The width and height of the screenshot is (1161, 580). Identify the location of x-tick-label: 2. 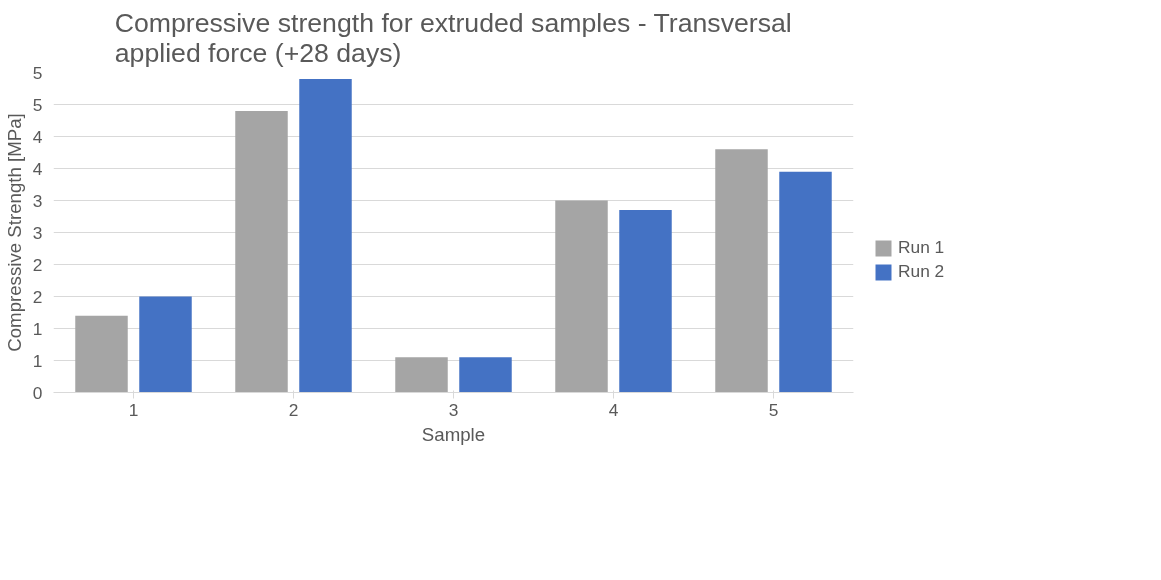
(293, 409).